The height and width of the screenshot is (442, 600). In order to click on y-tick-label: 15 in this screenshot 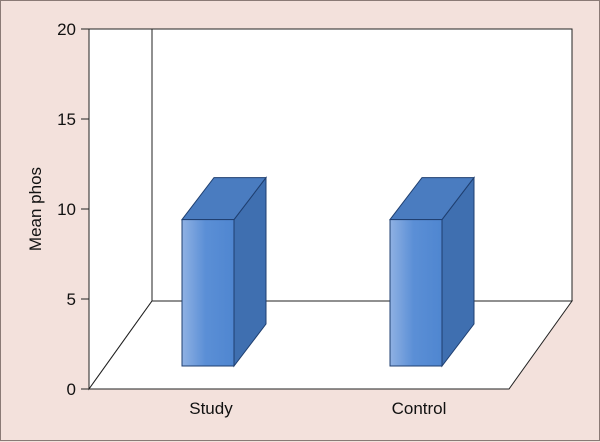, I will do `click(66, 119)`.